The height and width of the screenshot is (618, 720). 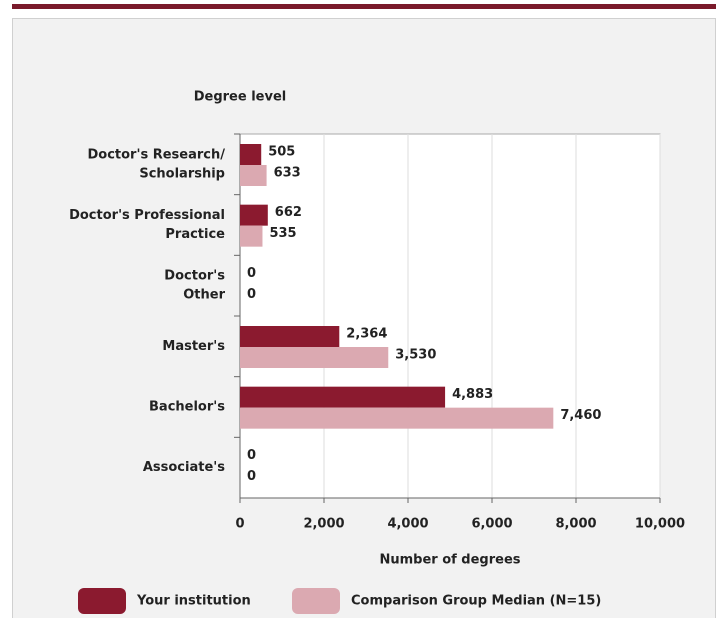 What do you see at coordinates (287, 173) in the screenshot?
I see `value-label: 633` at bounding box center [287, 173].